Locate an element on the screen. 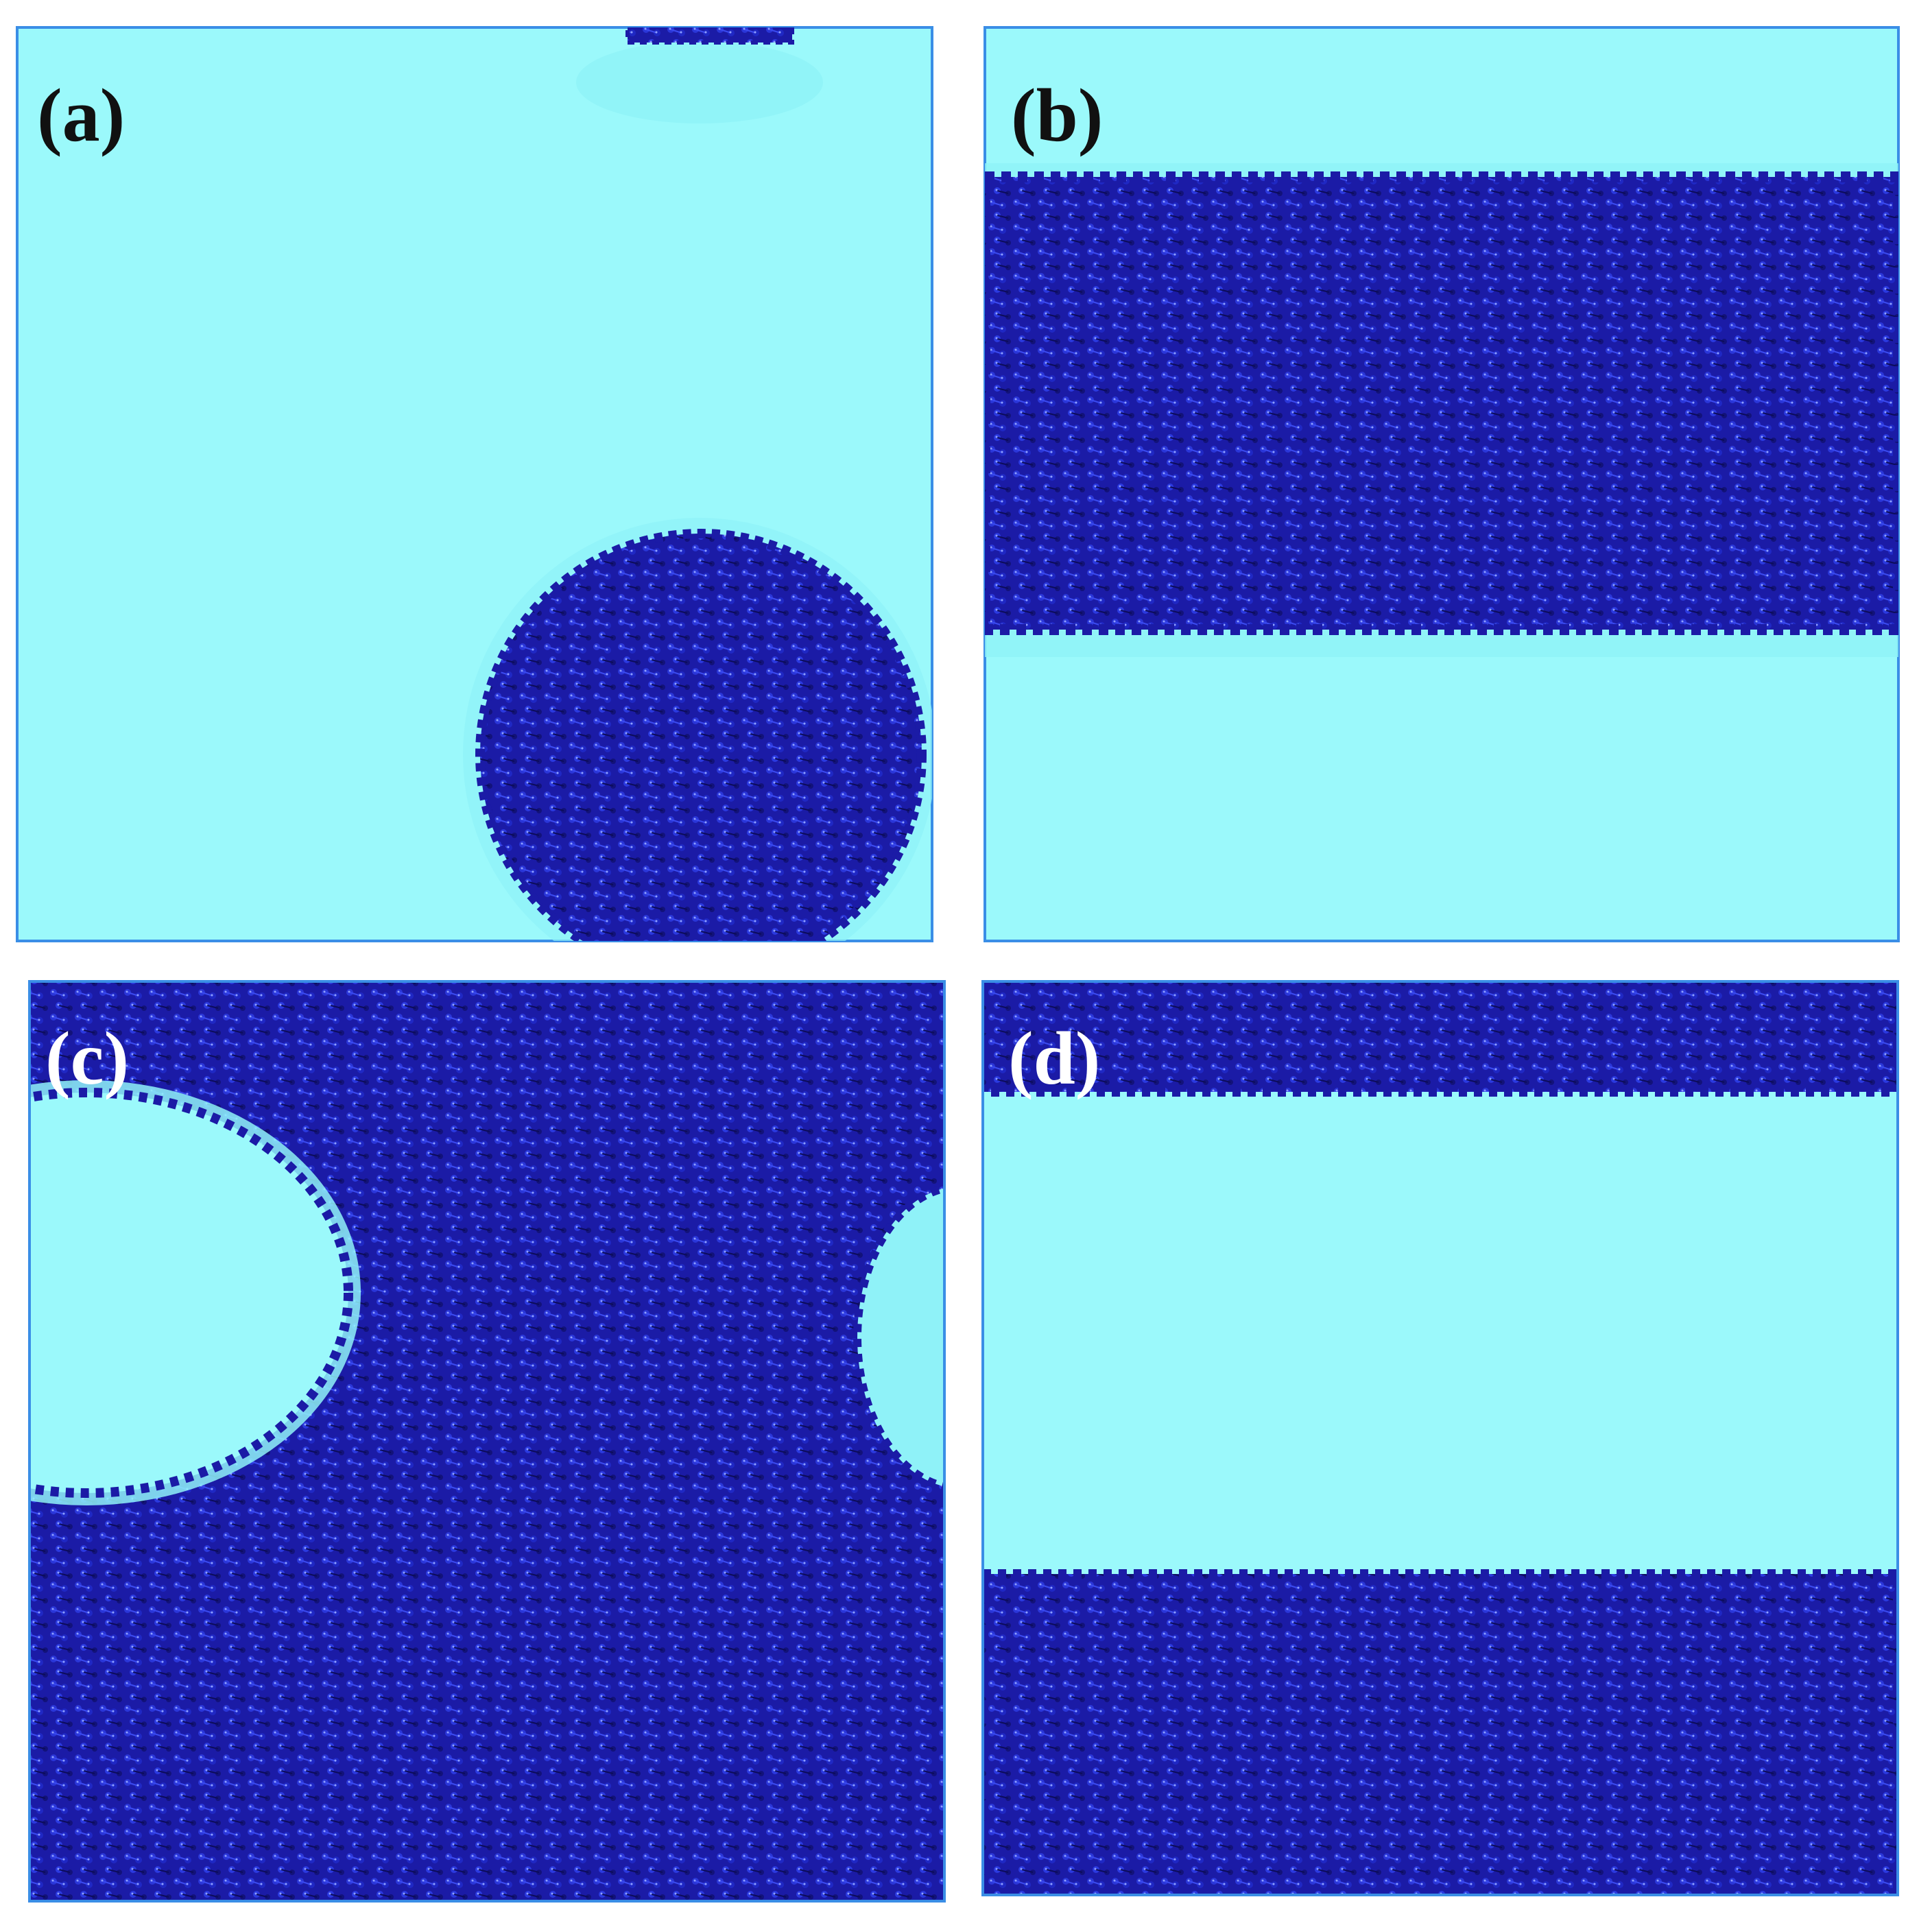  panel-label: (c) is located at coordinates (87, 1058).